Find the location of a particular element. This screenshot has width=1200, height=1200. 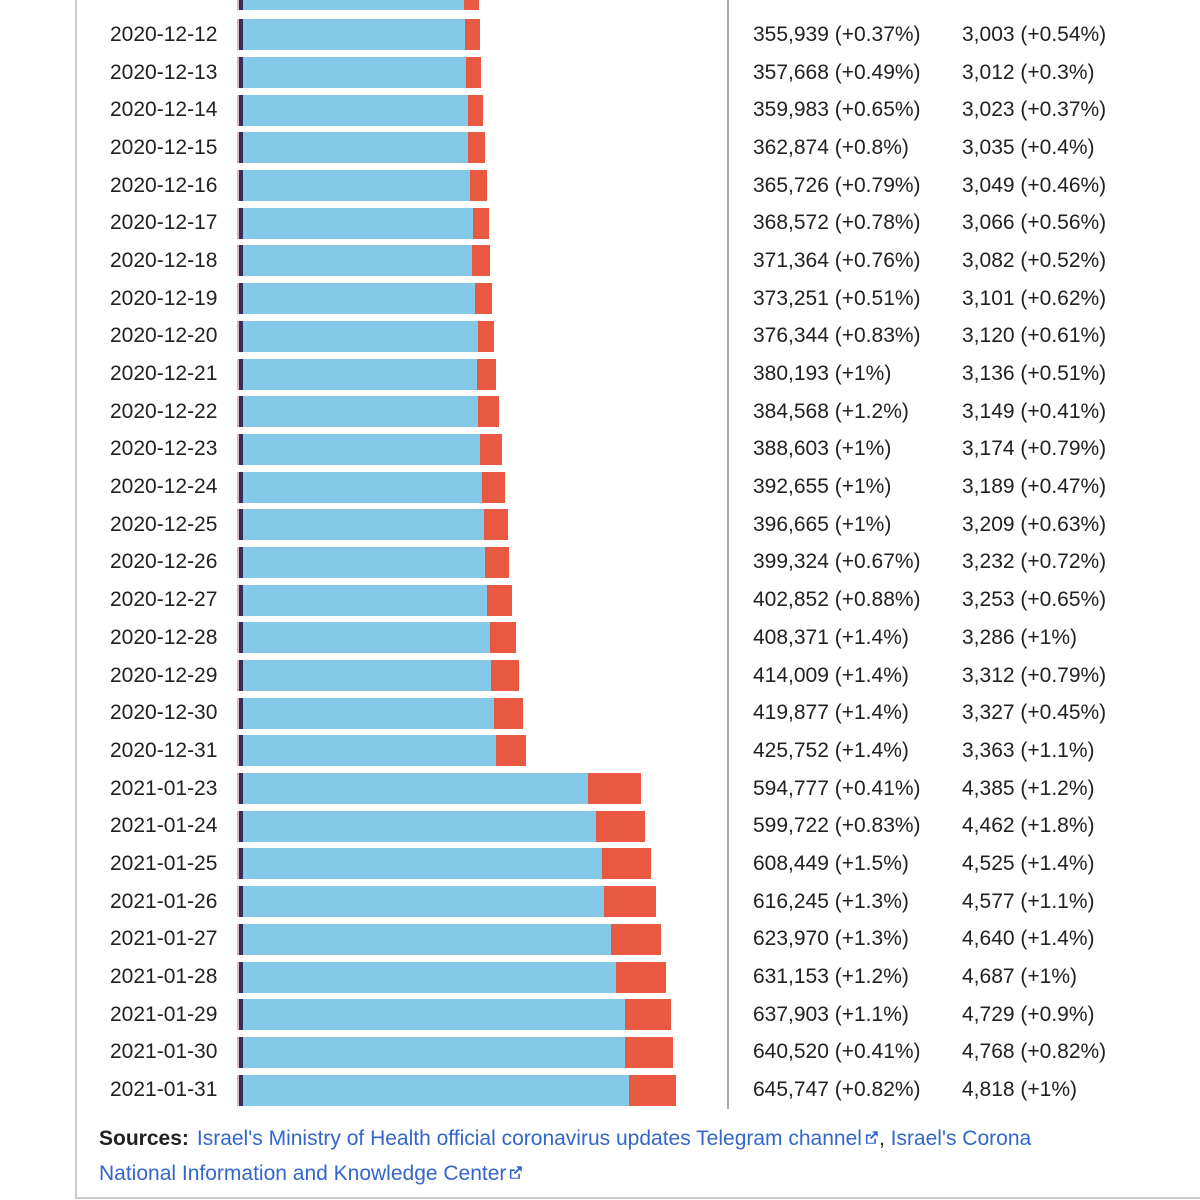

deaths-value: 3,003 (+0.54%) is located at coordinates (1034, 34).